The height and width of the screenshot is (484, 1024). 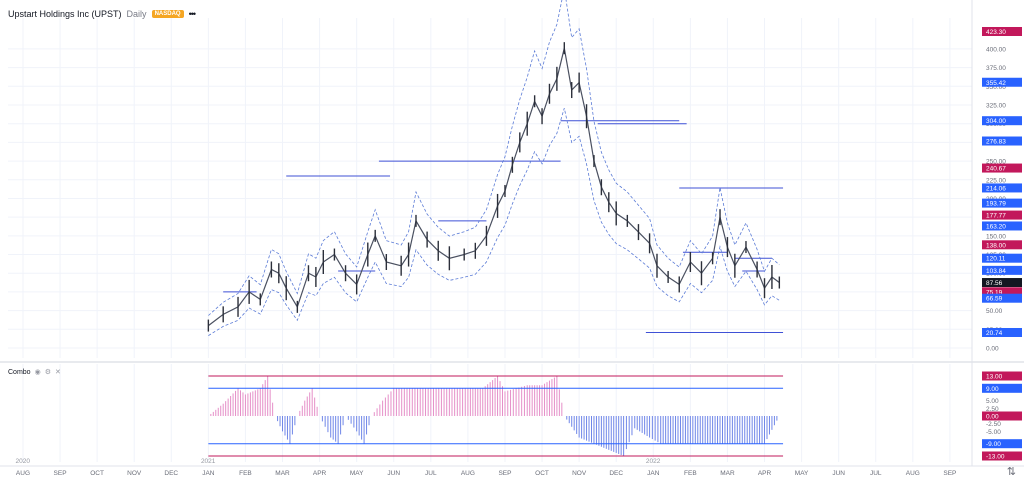 I want to click on eye-icon: ◉, so click(x=37, y=372).